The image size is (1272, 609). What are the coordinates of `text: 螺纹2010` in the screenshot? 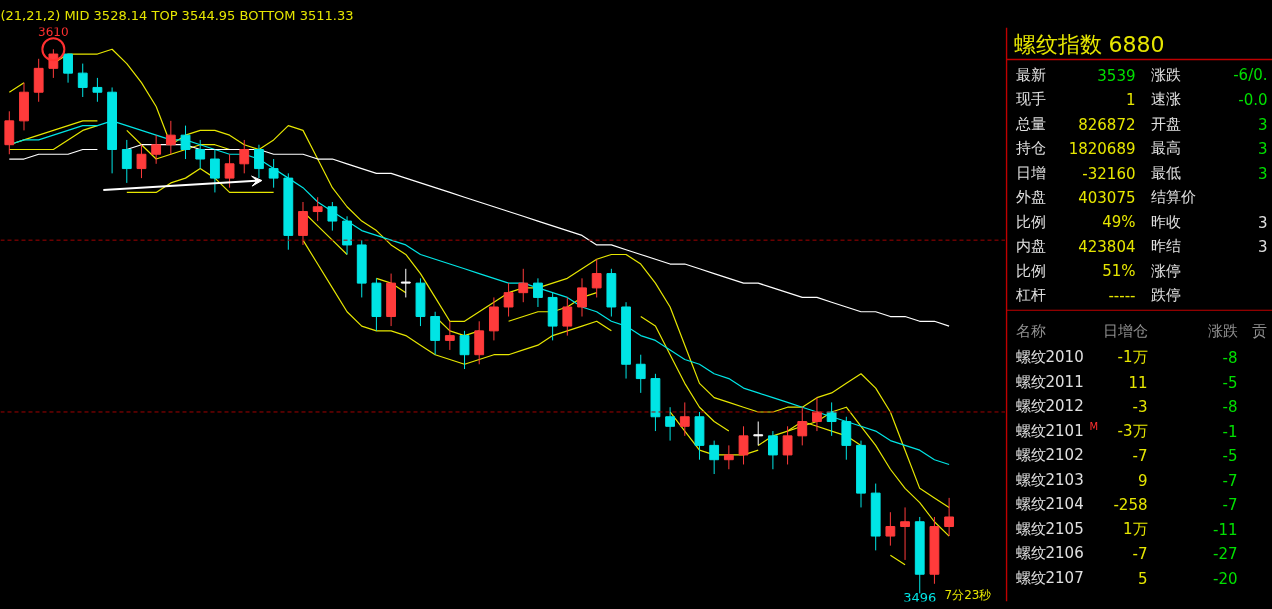 It's located at (1049, 357).